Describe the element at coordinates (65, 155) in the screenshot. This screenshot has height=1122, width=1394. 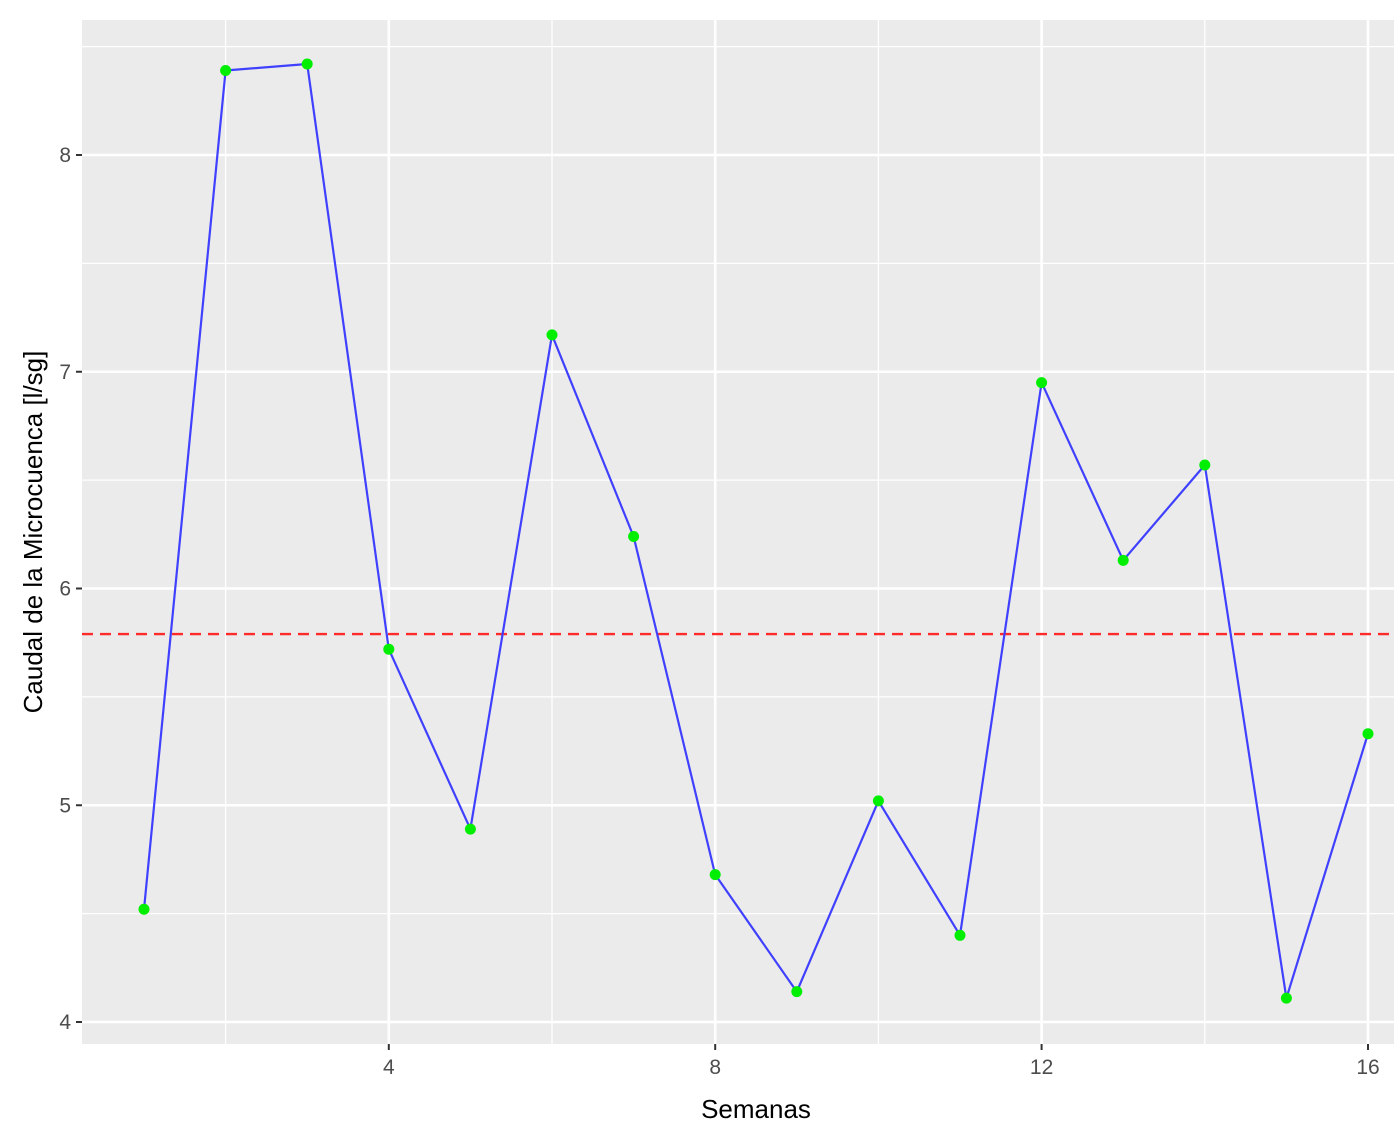
I see `y-tick-label: 8` at that location.